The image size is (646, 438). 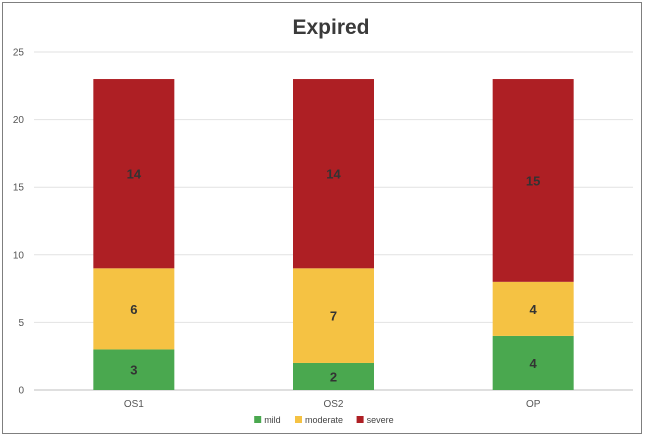 I want to click on data-label-mild: 2, so click(x=333, y=376).